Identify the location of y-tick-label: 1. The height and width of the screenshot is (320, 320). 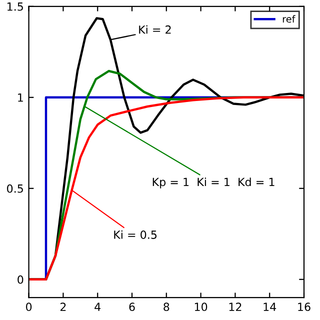
(20, 98).